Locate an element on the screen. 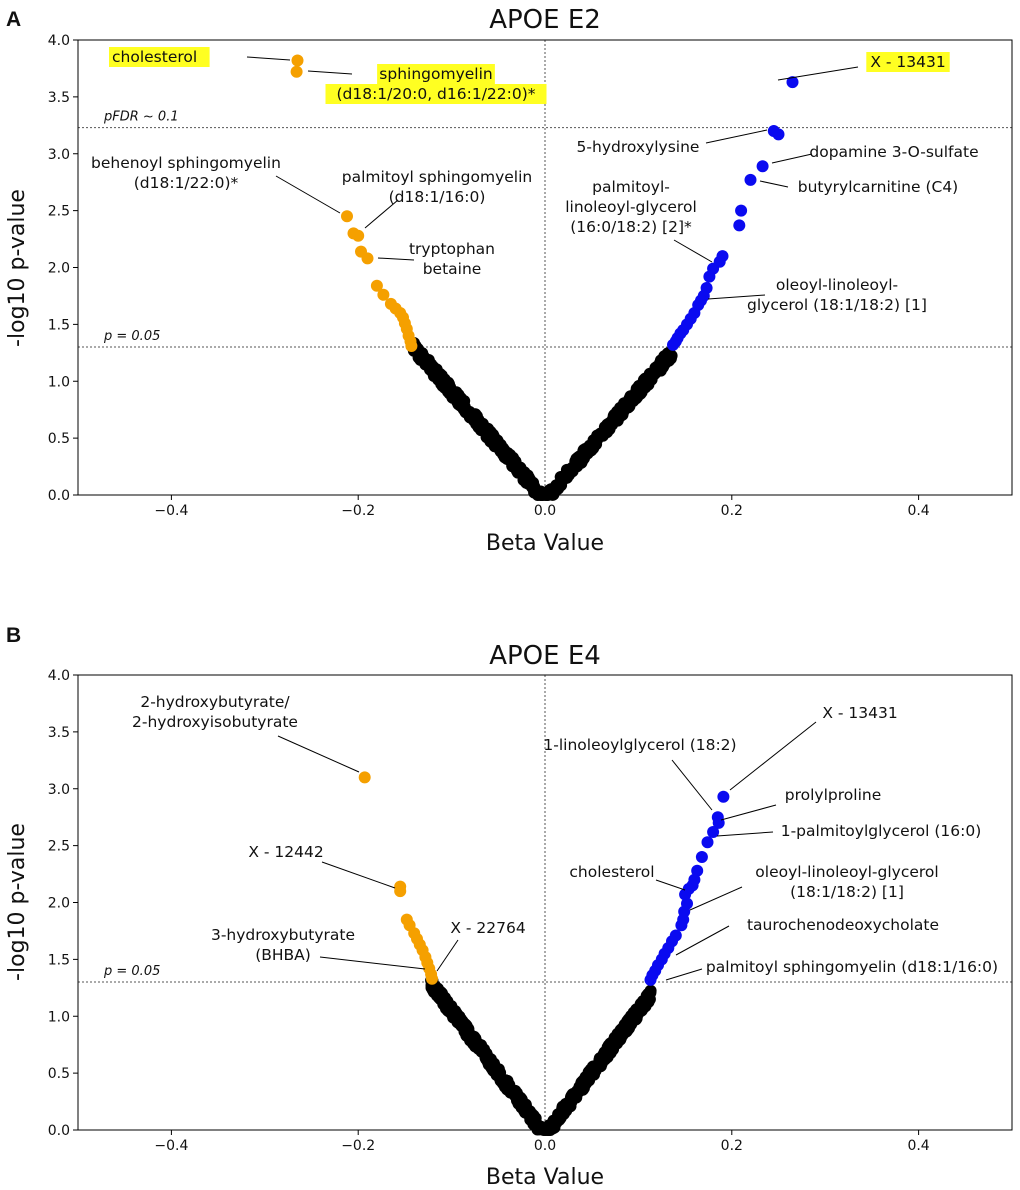 The height and width of the screenshot is (1190, 1020). panel-a-annotation-highlight is located at coordinates (908, 62).